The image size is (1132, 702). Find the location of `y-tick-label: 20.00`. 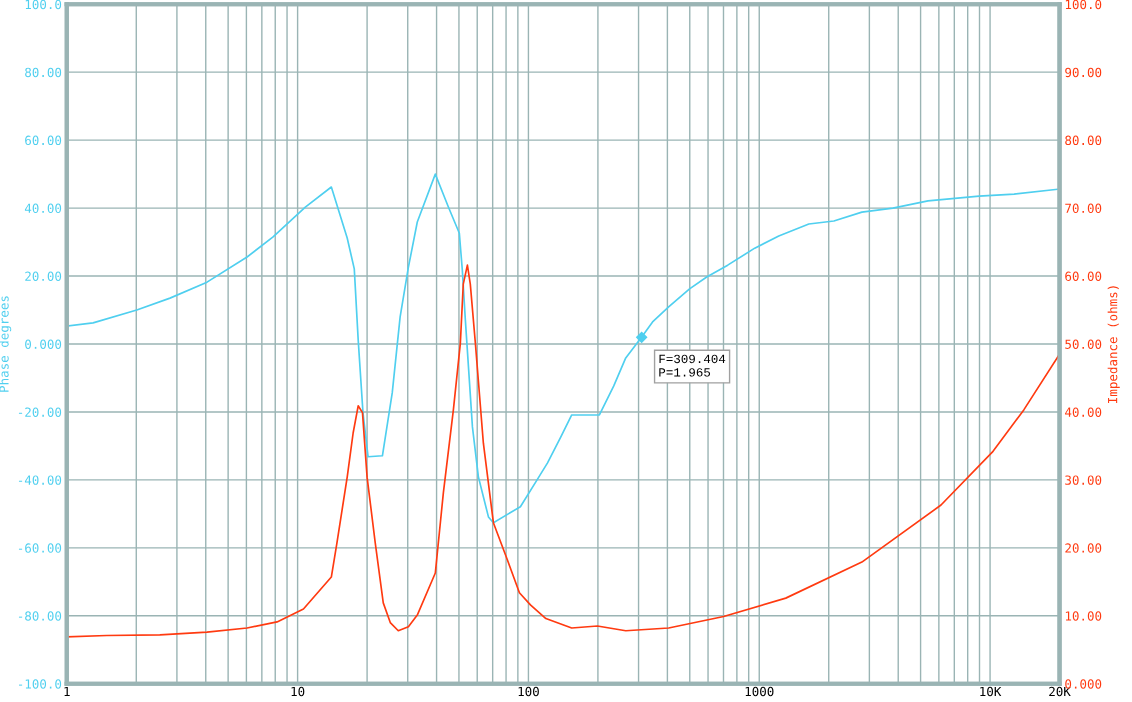

y-tick-label: 20.00 is located at coordinates (43, 276).